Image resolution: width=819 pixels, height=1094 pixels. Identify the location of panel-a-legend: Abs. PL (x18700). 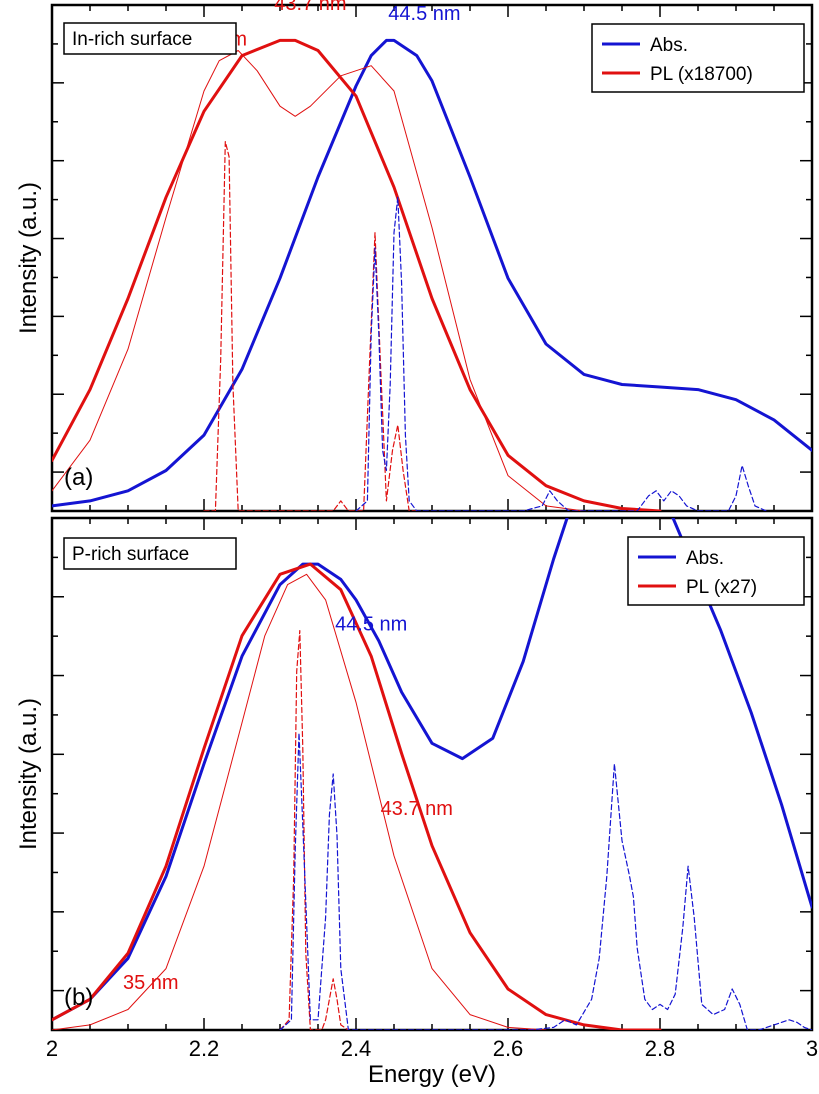
(698, 58).